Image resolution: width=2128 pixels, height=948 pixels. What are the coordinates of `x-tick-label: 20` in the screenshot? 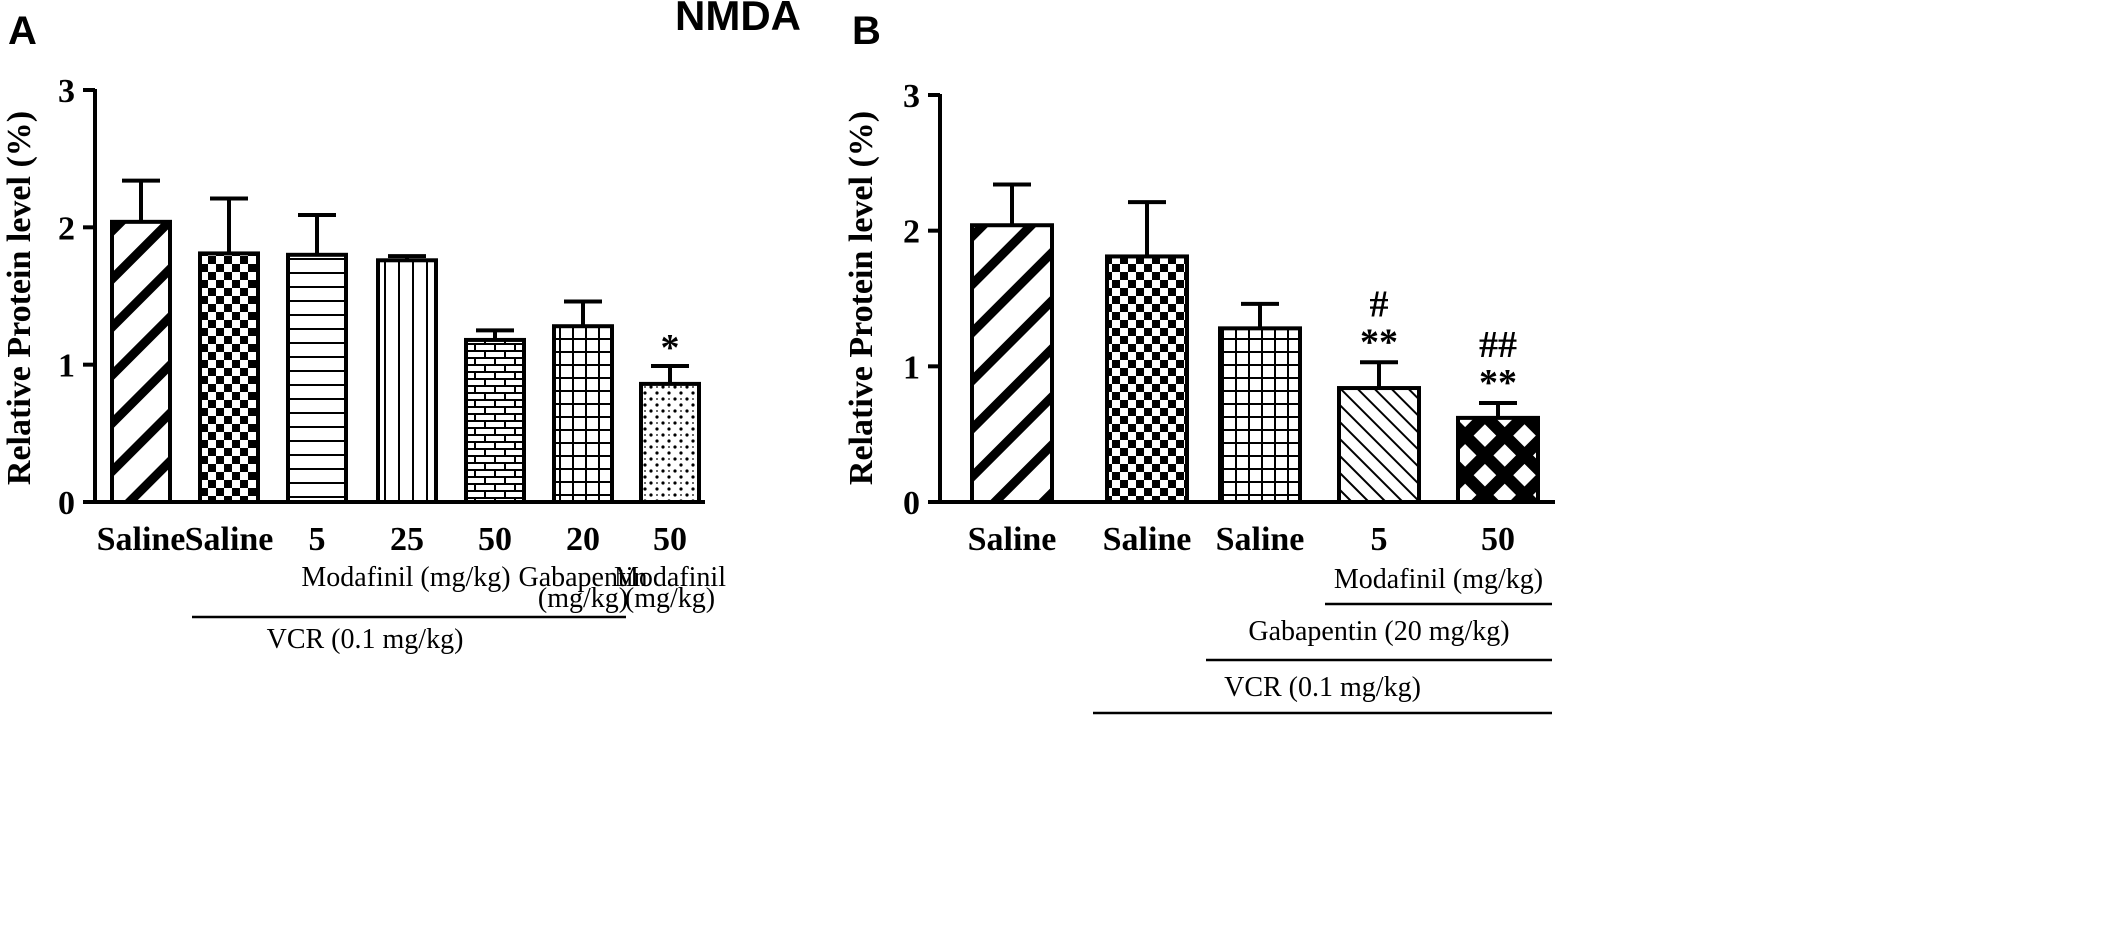 It's located at (583, 539).